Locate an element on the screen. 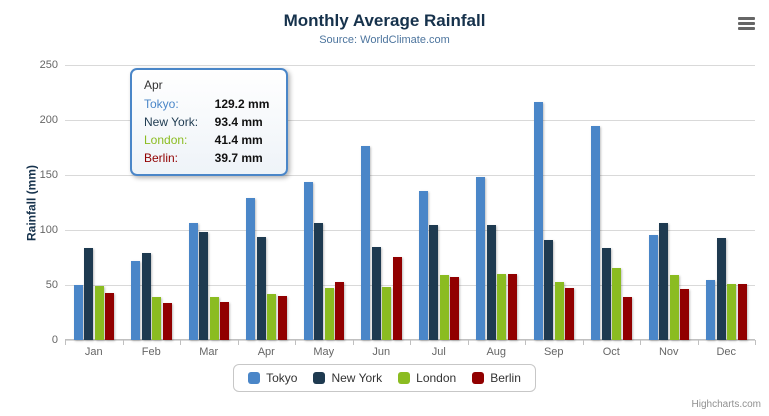 The height and width of the screenshot is (416, 769). tooltip-series-name: Tokyo: is located at coordinates (161, 104).